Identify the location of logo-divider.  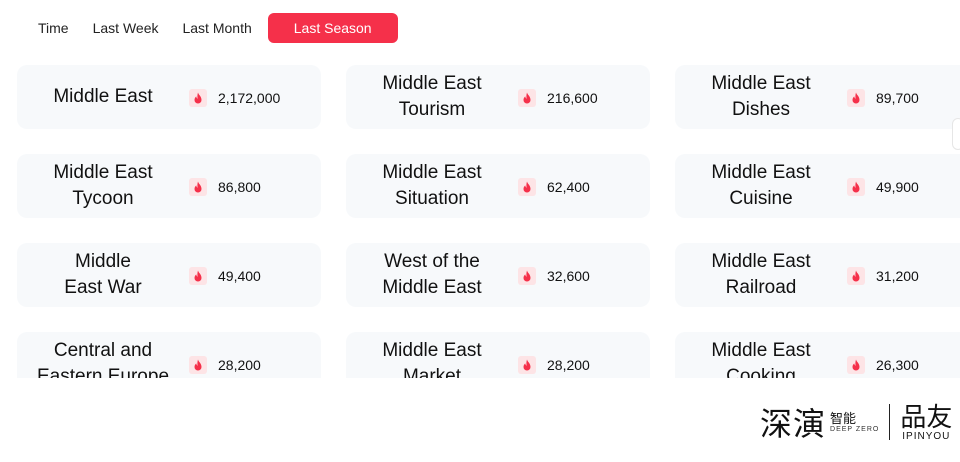
(890, 422).